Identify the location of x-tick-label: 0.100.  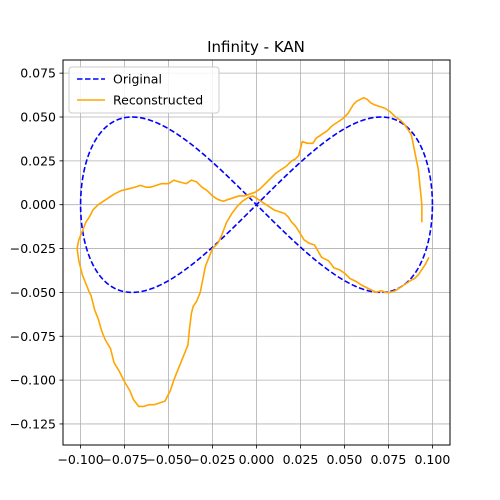
(433, 459).